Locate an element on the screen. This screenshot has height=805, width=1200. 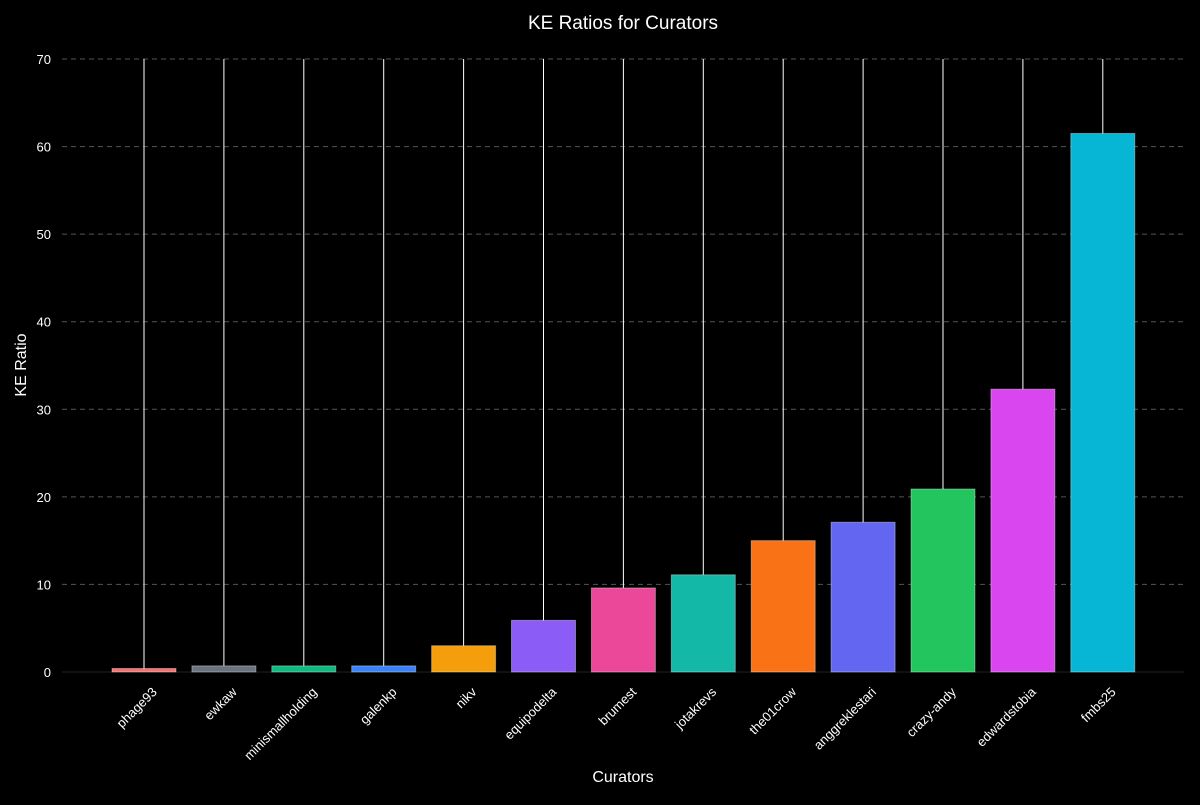
bar-ewkaw is located at coordinates (224, 669).